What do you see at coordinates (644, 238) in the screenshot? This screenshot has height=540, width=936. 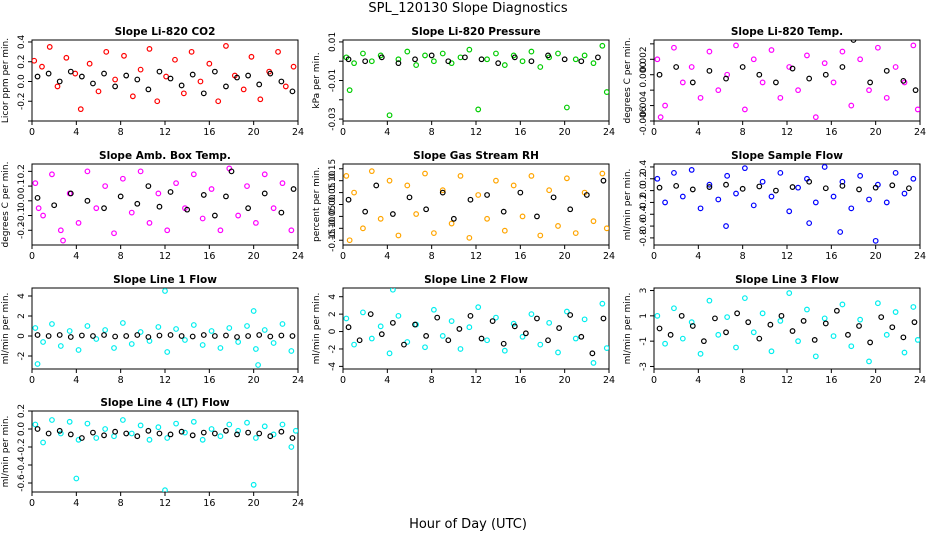 I see `y-tick-label: -0.8` at bounding box center [644, 238].